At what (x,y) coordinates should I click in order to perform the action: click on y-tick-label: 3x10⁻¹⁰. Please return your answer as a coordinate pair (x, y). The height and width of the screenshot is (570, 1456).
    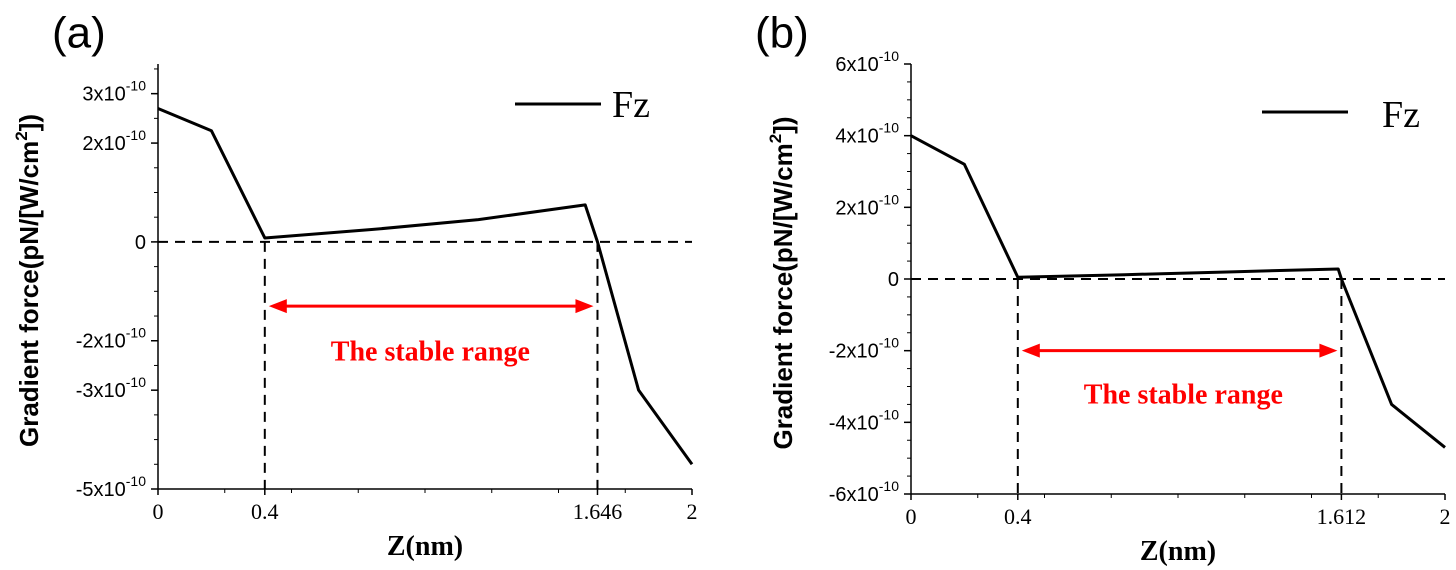
    Looking at the image, I should click on (114, 92).